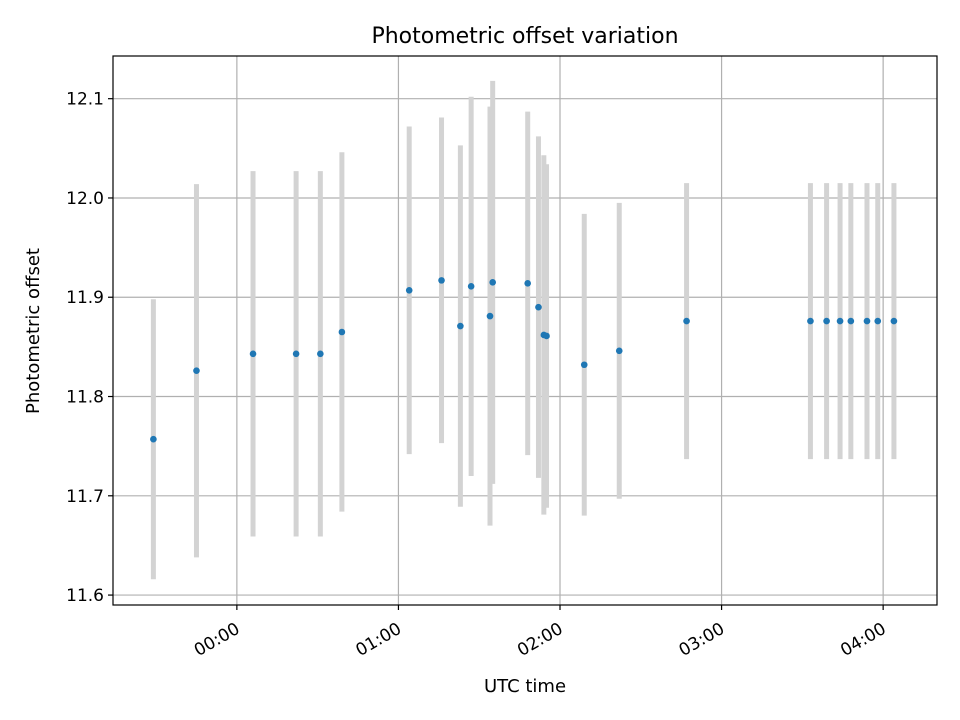 This screenshot has height=720, width=960. Describe the element at coordinates (89, 348) in the screenshot. I see `y-axis-ticks: 11.6 11.7 11.8 11.9 12.0 12.1` at that location.